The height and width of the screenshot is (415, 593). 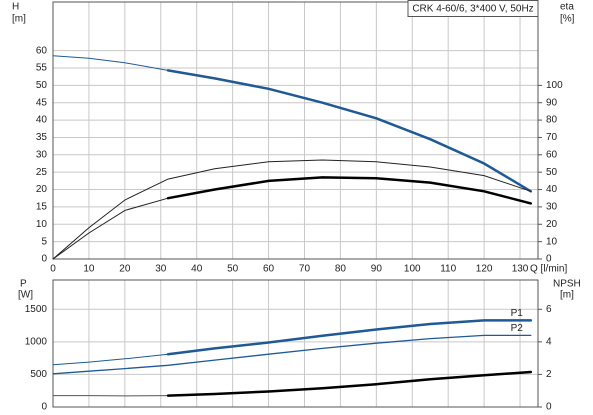 I want to click on y2-tick-label: 50, so click(x=552, y=172).